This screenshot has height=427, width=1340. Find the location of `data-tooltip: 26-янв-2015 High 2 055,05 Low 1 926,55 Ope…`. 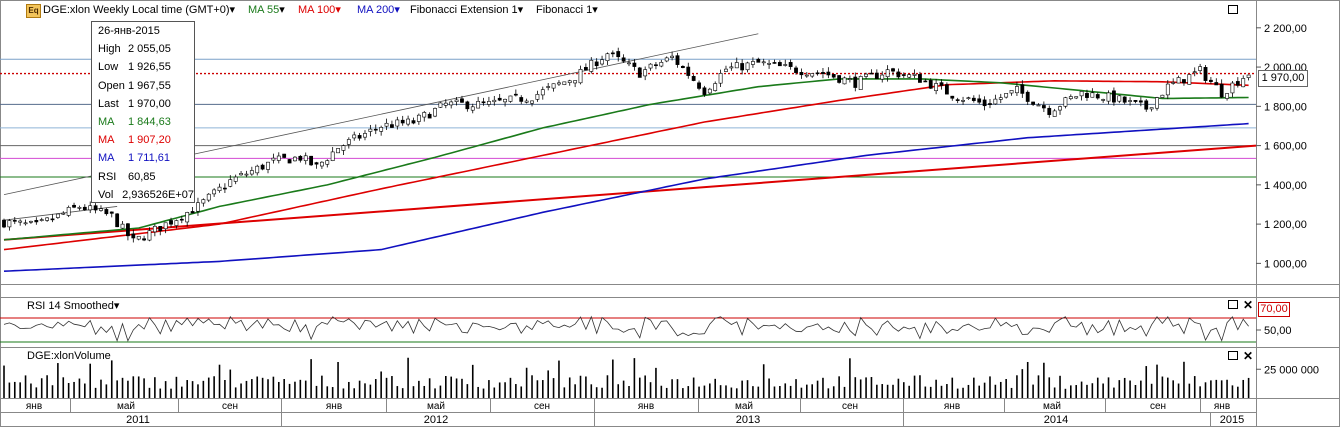

data-tooltip: 26-янв-2015 High 2 055,05 Low 1 926,55 Ope… is located at coordinates (143, 112).